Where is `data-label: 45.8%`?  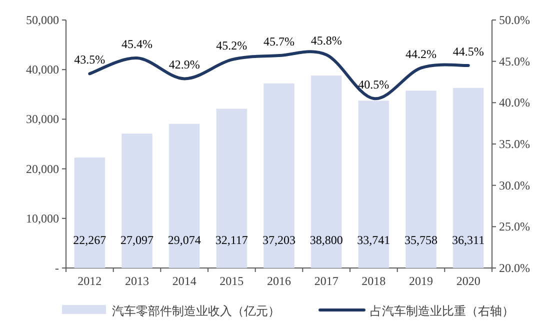
data-label: 45.8% is located at coordinates (326, 41).